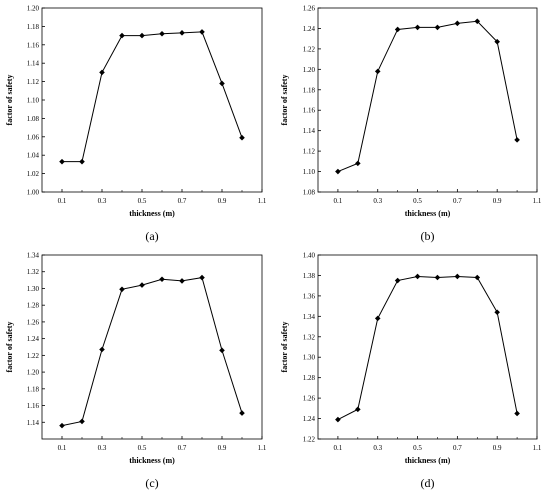  Describe the element at coordinates (309, 317) in the screenshot. I see `y-tick-label: 1.34` at that location.